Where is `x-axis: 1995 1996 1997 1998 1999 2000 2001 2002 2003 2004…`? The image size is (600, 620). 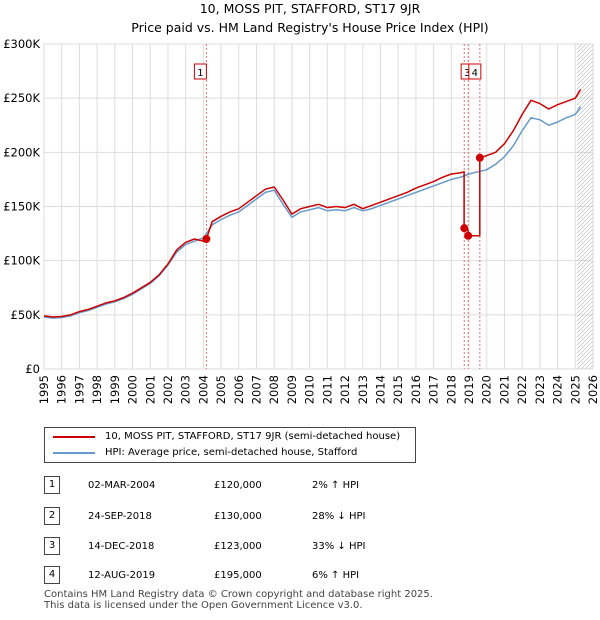
x-axis: 1995 1996 1997 1998 1999 2000 2001 2002 2003 2004… is located at coordinates (318, 389).